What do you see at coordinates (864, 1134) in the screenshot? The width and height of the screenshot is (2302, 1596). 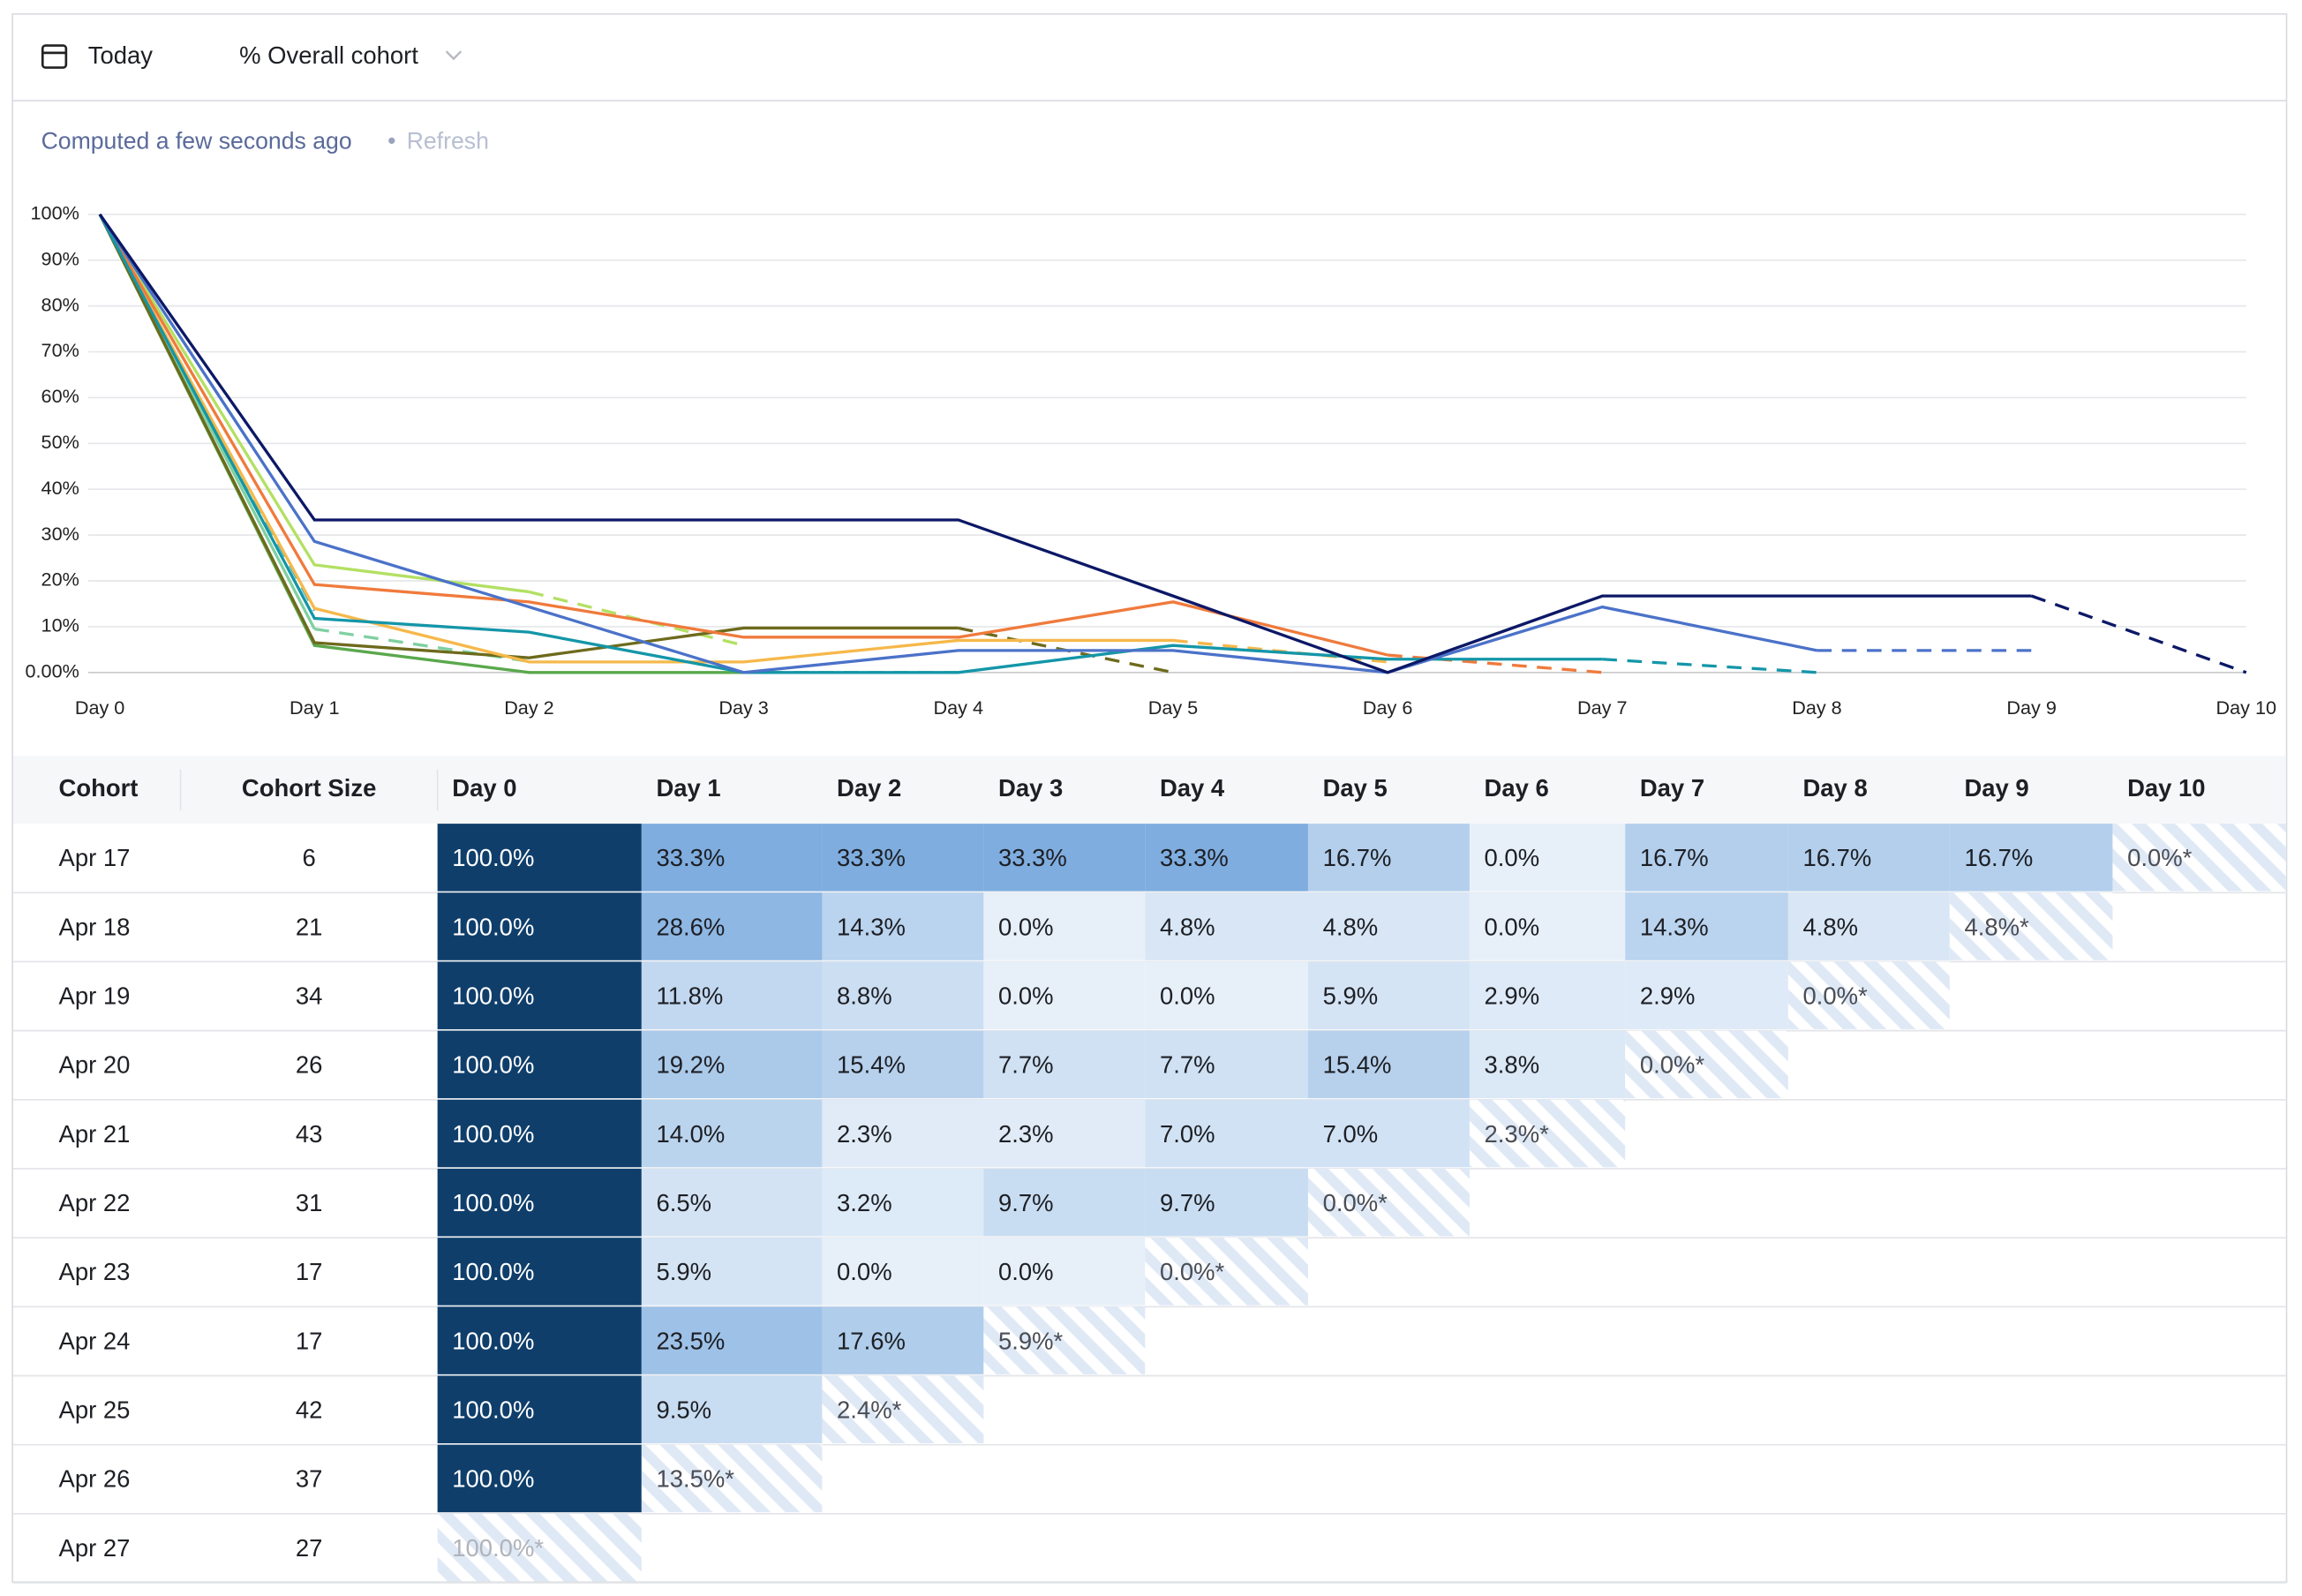 I see `cell-value: 2.3%` at bounding box center [864, 1134].